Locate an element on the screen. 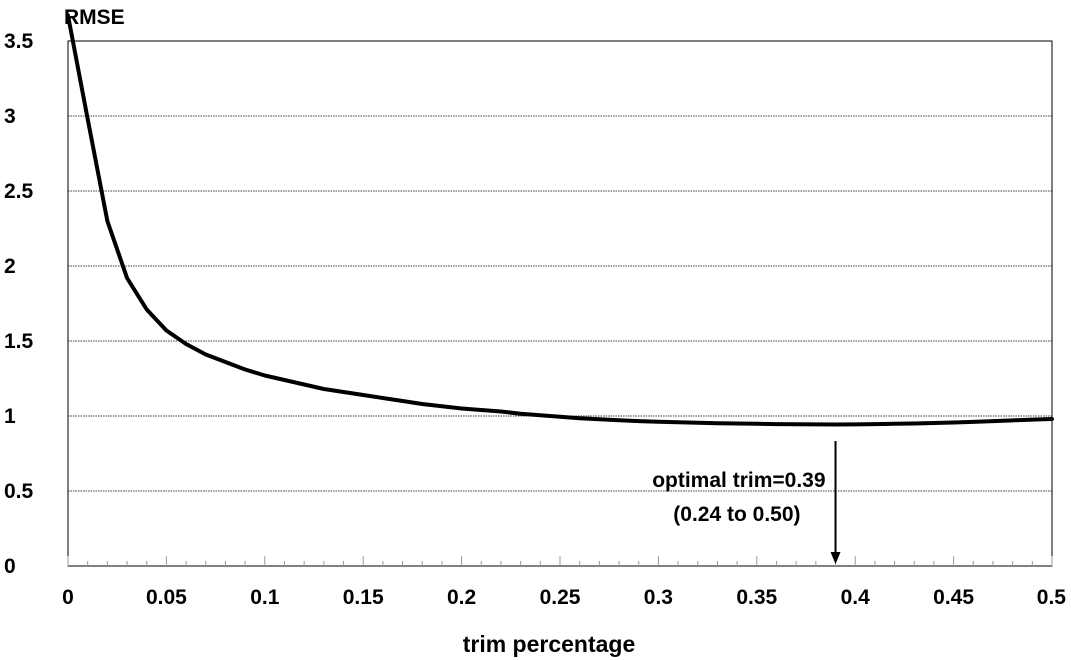 This screenshot has width=1071, height=660. y-tick-label: 3 is located at coordinates (10, 116).